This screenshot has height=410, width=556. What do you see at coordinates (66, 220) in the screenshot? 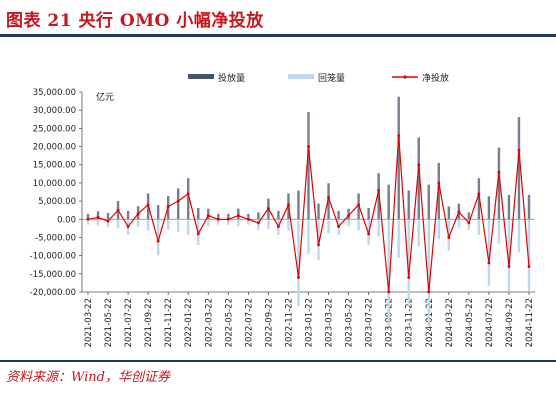
I see `y-tick-label: 0.00` at bounding box center [66, 220].